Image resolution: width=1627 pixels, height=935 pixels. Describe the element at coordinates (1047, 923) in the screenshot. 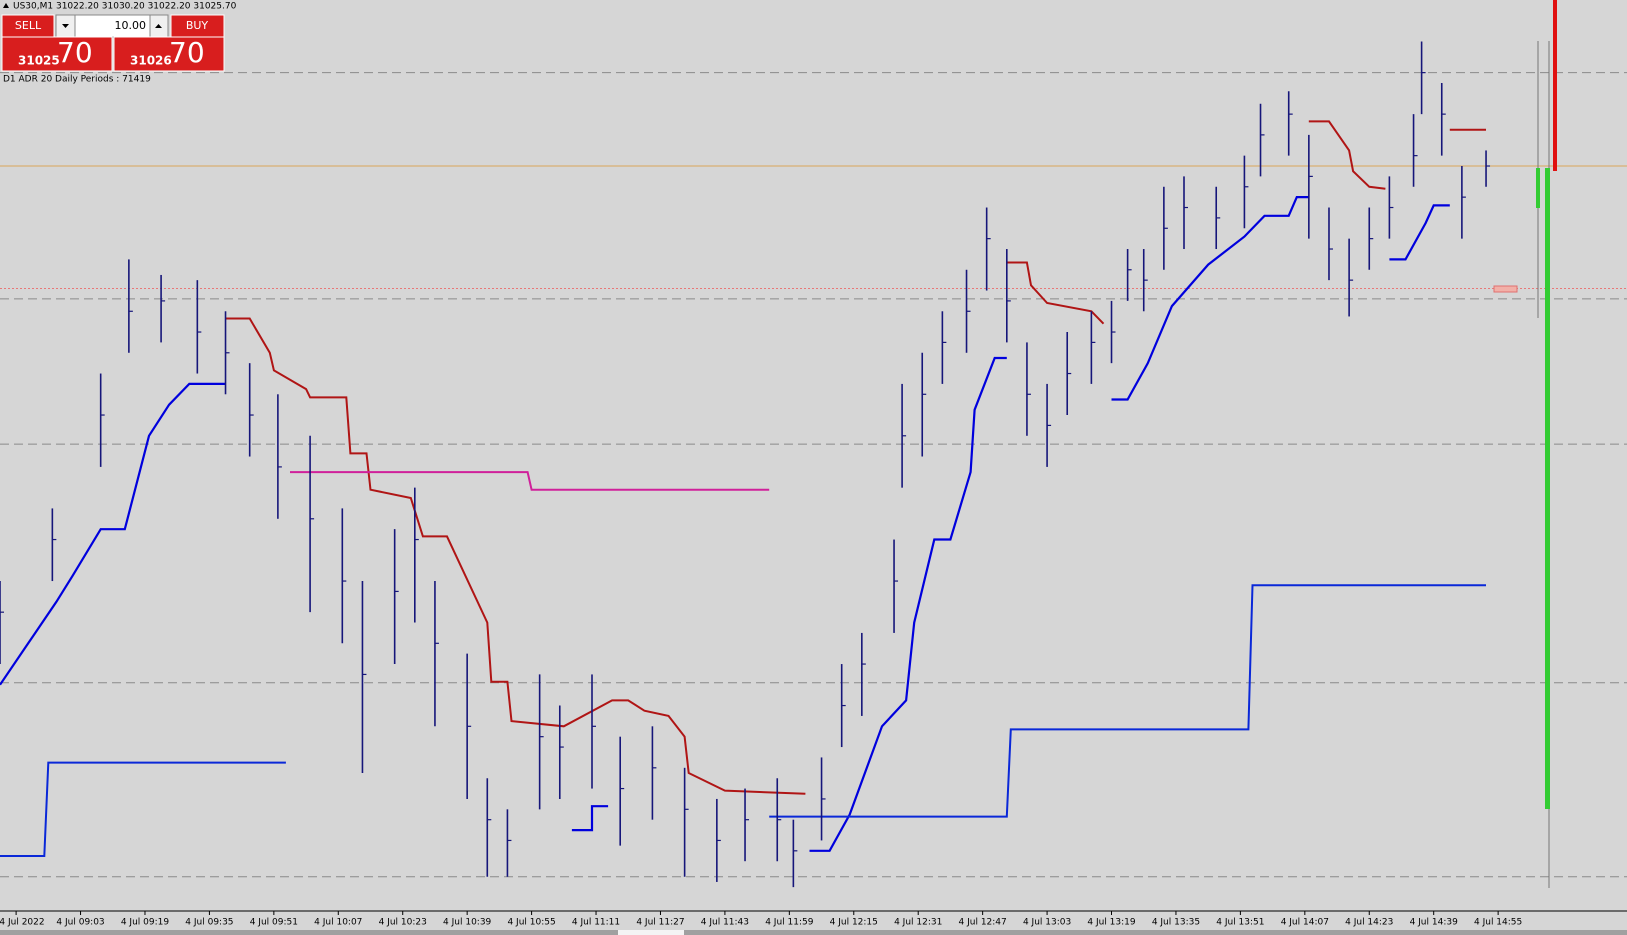

I see `x-tick-label: 4 Jul 13:03` at that location.